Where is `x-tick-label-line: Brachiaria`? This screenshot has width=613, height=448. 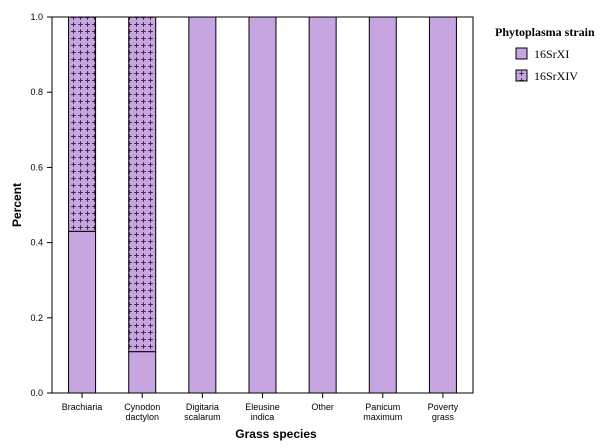
x-tick-label-line: Brachiaria is located at coordinates (82, 407).